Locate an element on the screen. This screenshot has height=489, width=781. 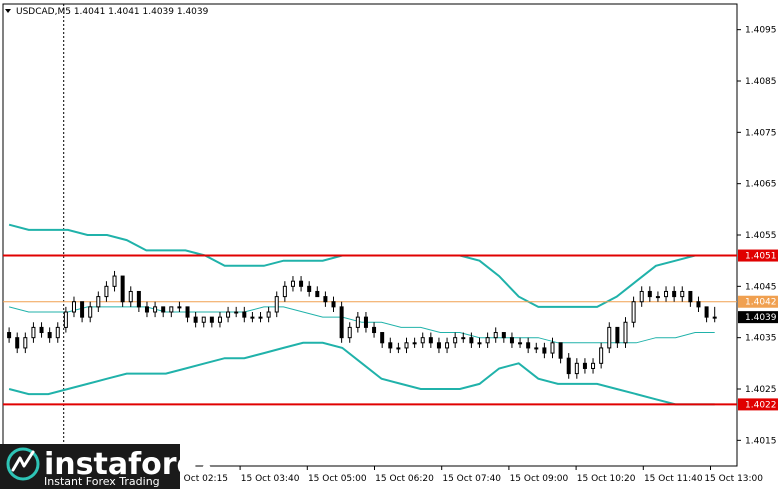
instaforex-emblem-icon is located at coordinates (23, 464).